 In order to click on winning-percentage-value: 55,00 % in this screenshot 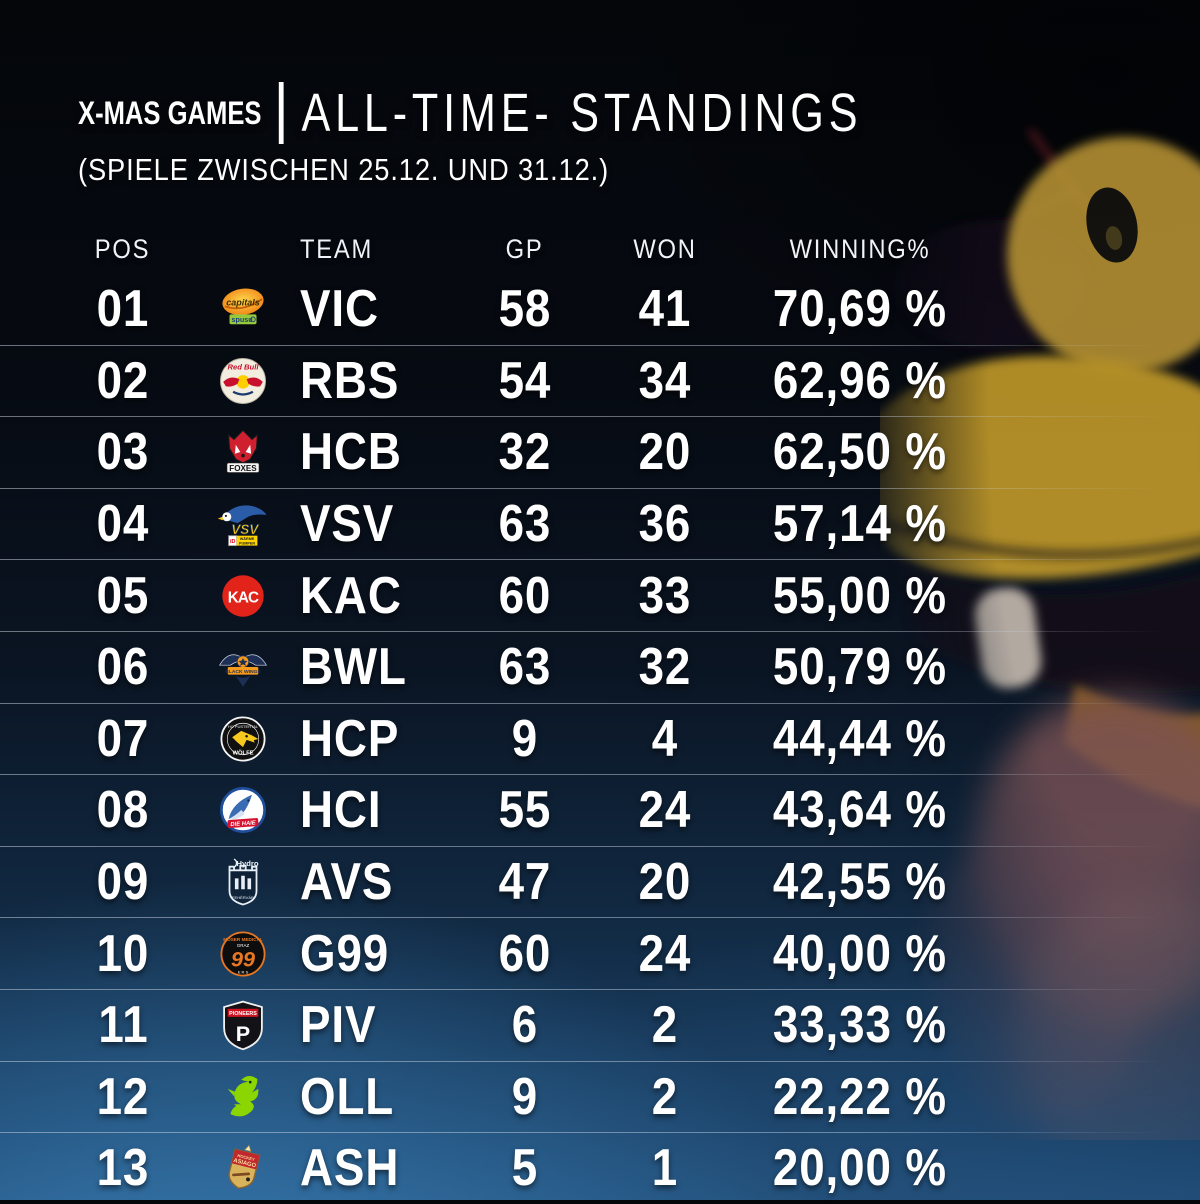, I will do `click(860, 595)`.